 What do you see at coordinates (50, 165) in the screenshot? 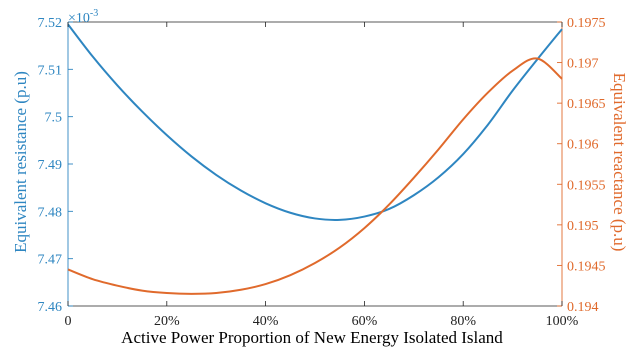
I see `left-tick-label: 7.49` at bounding box center [50, 165].